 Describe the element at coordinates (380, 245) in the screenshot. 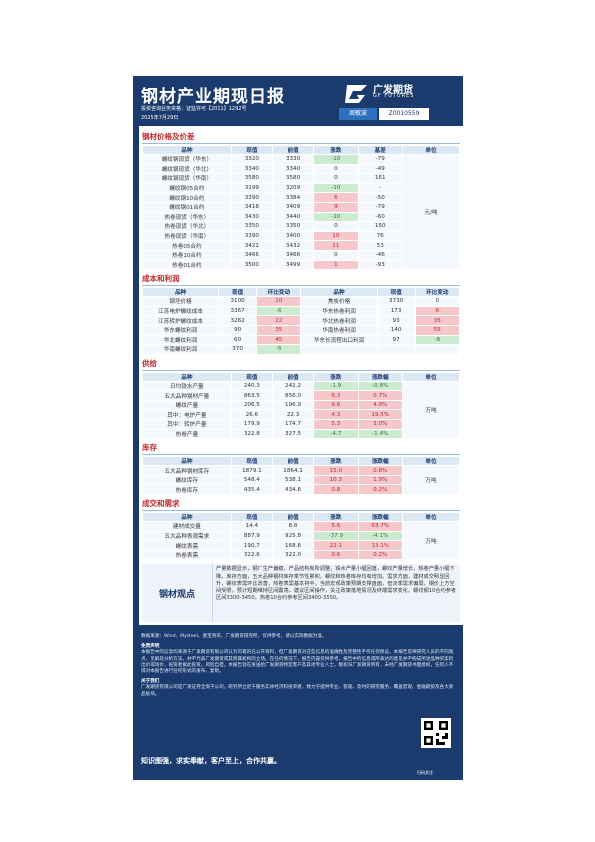

I see `cell: 53` at that location.